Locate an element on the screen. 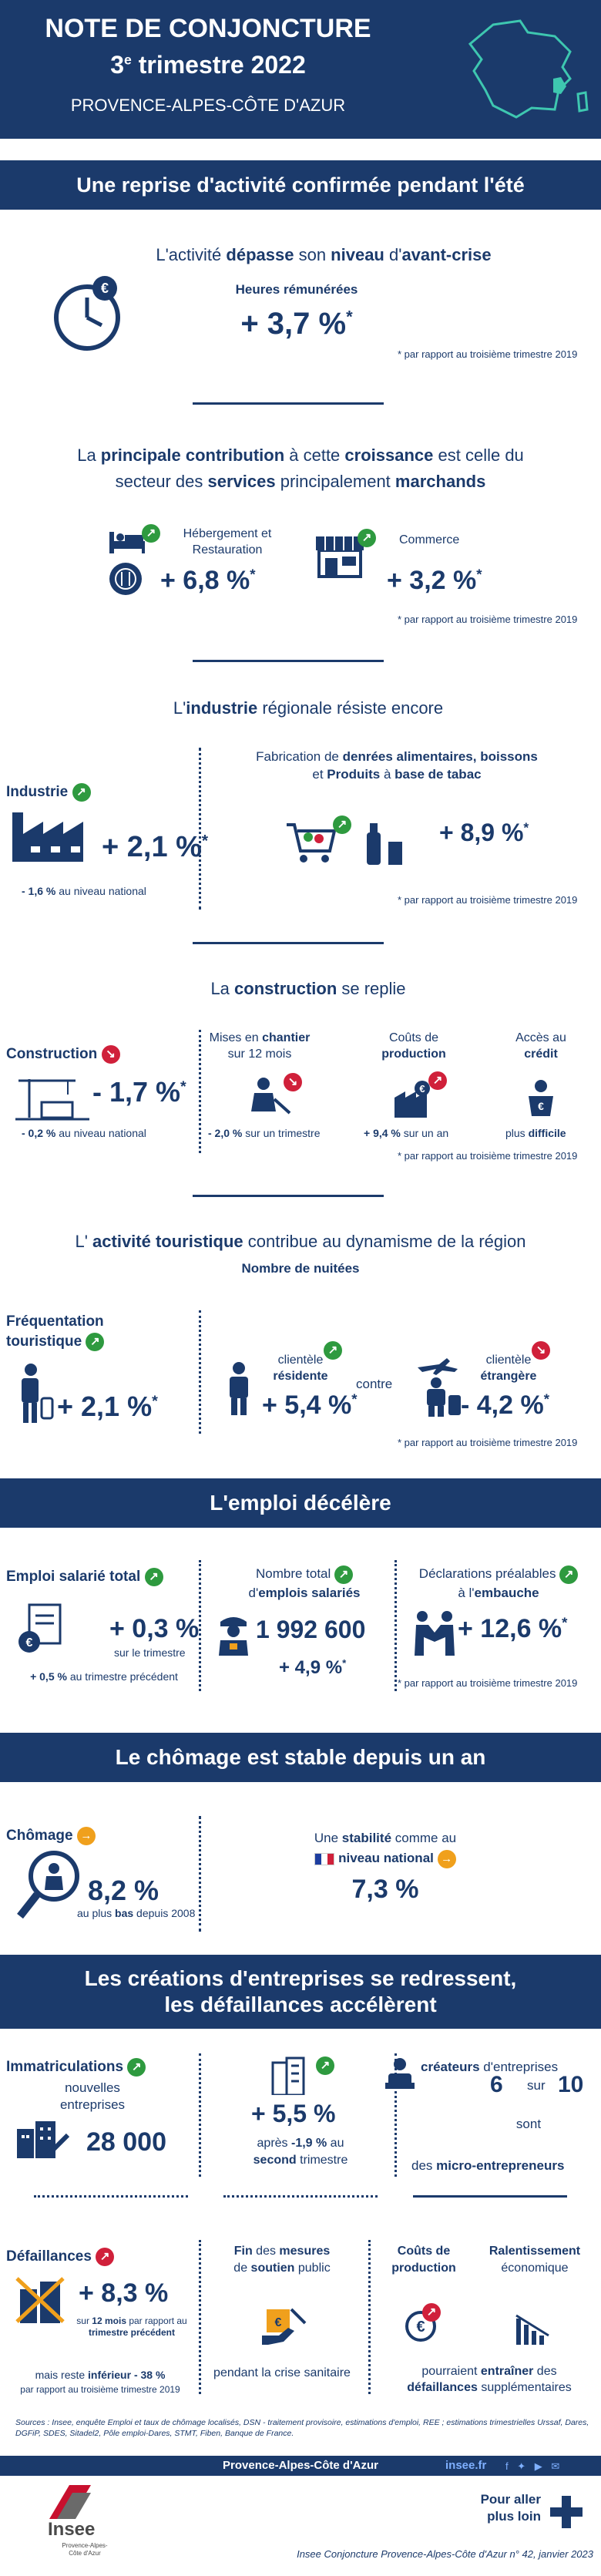 Image resolution: width=601 pixels, height=2576 pixels. flag-france-icon is located at coordinates (324, 1858).